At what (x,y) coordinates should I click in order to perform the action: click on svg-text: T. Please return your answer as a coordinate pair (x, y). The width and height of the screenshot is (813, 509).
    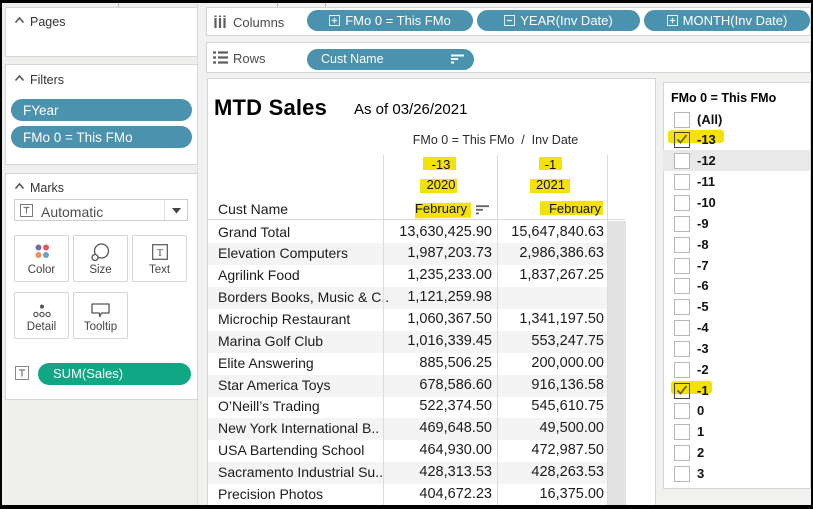
    Looking at the image, I should click on (159, 253).